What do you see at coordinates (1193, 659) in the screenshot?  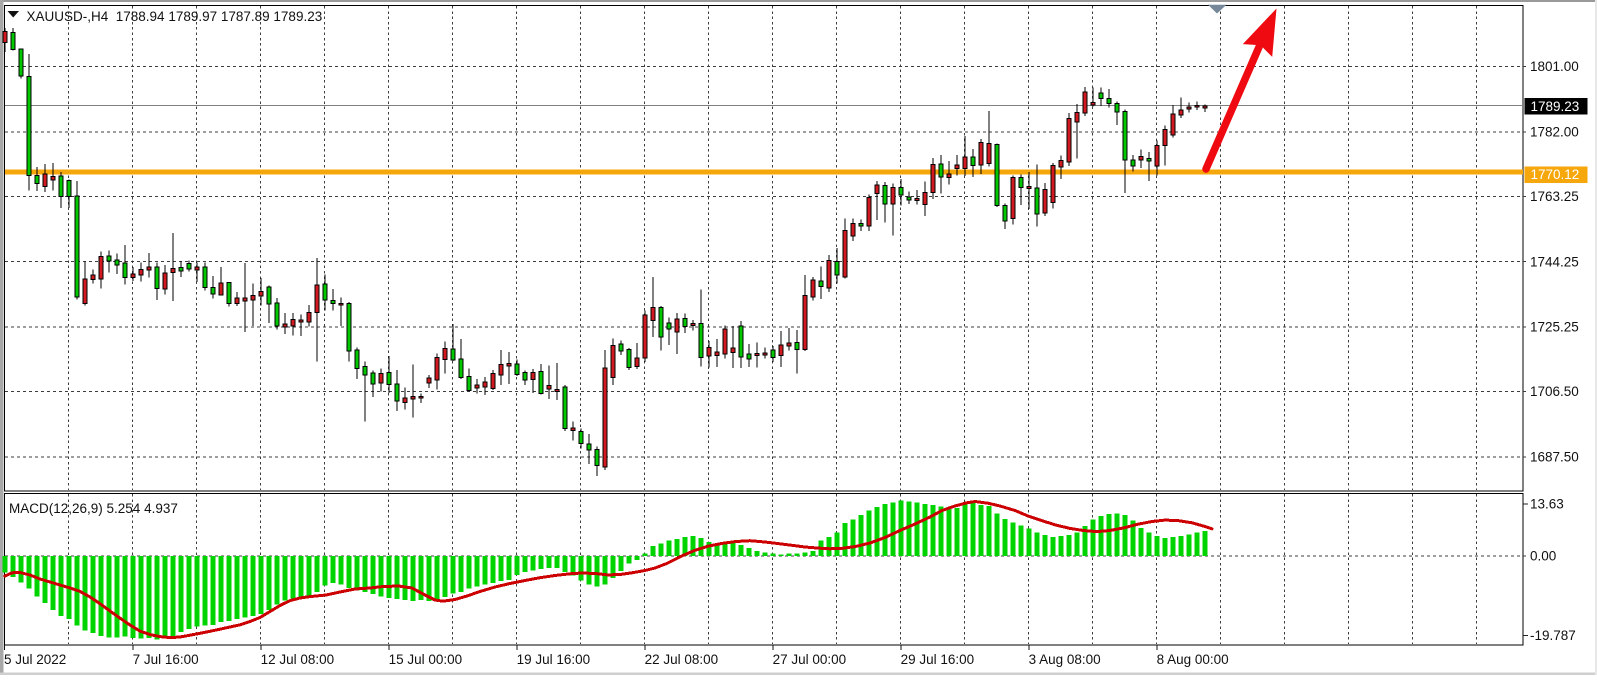 I see `svg-text: 8 Aug 00:00` at bounding box center [1193, 659].